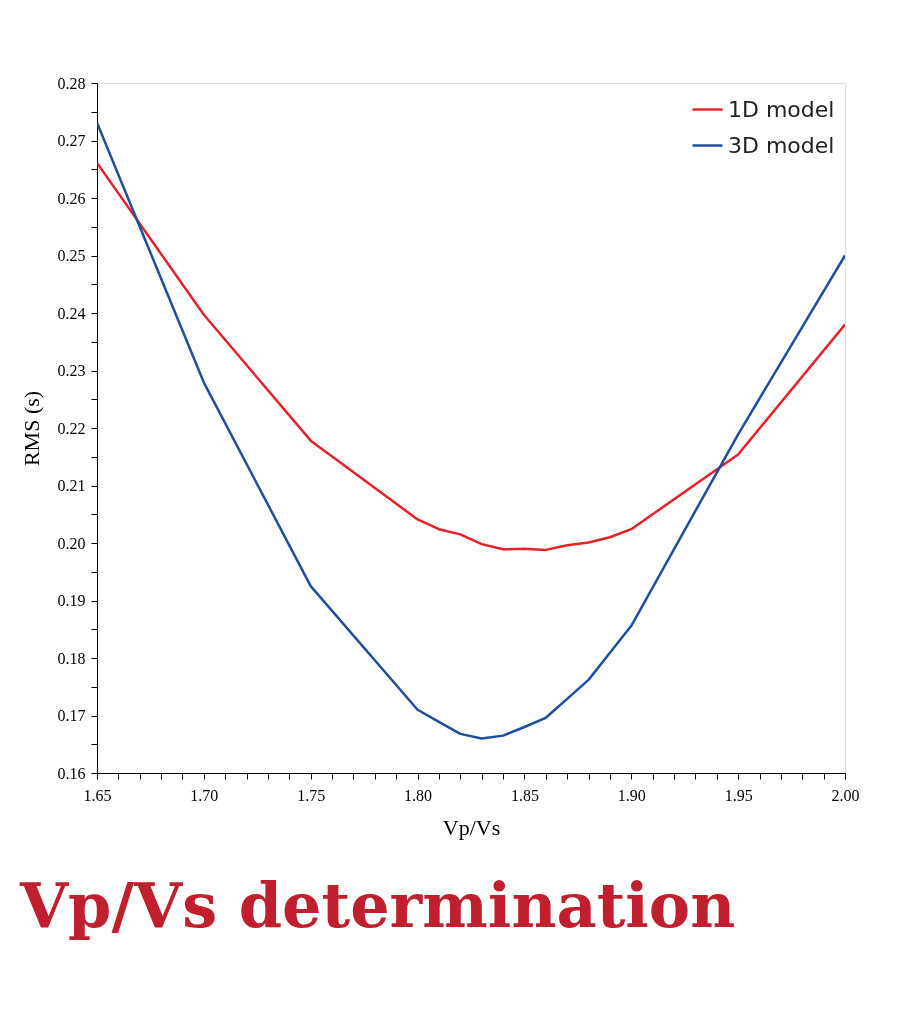 The image size is (901, 1021). Describe the element at coordinates (71, 715) in the screenshot. I see `y-tick-label: 0.17` at that location.